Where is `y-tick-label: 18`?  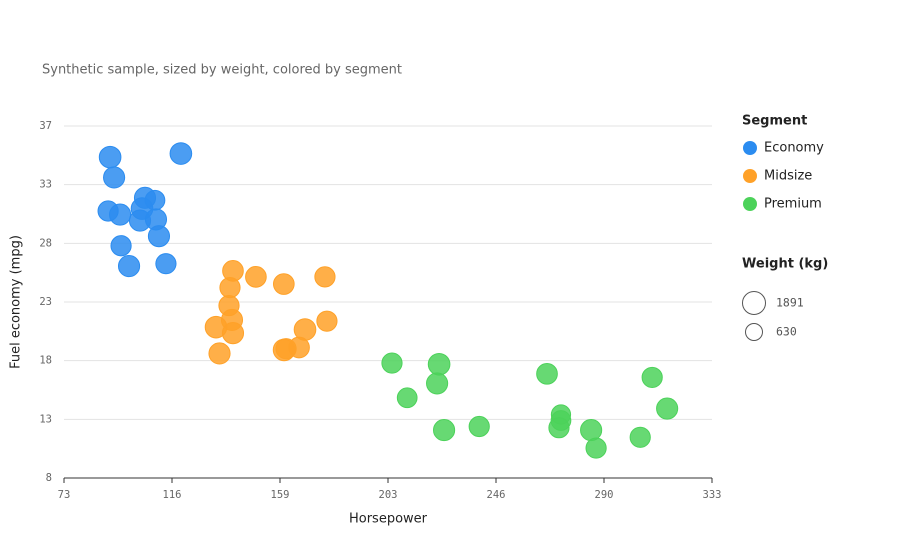 y-tick-label: 18 is located at coordinates (45, 361).